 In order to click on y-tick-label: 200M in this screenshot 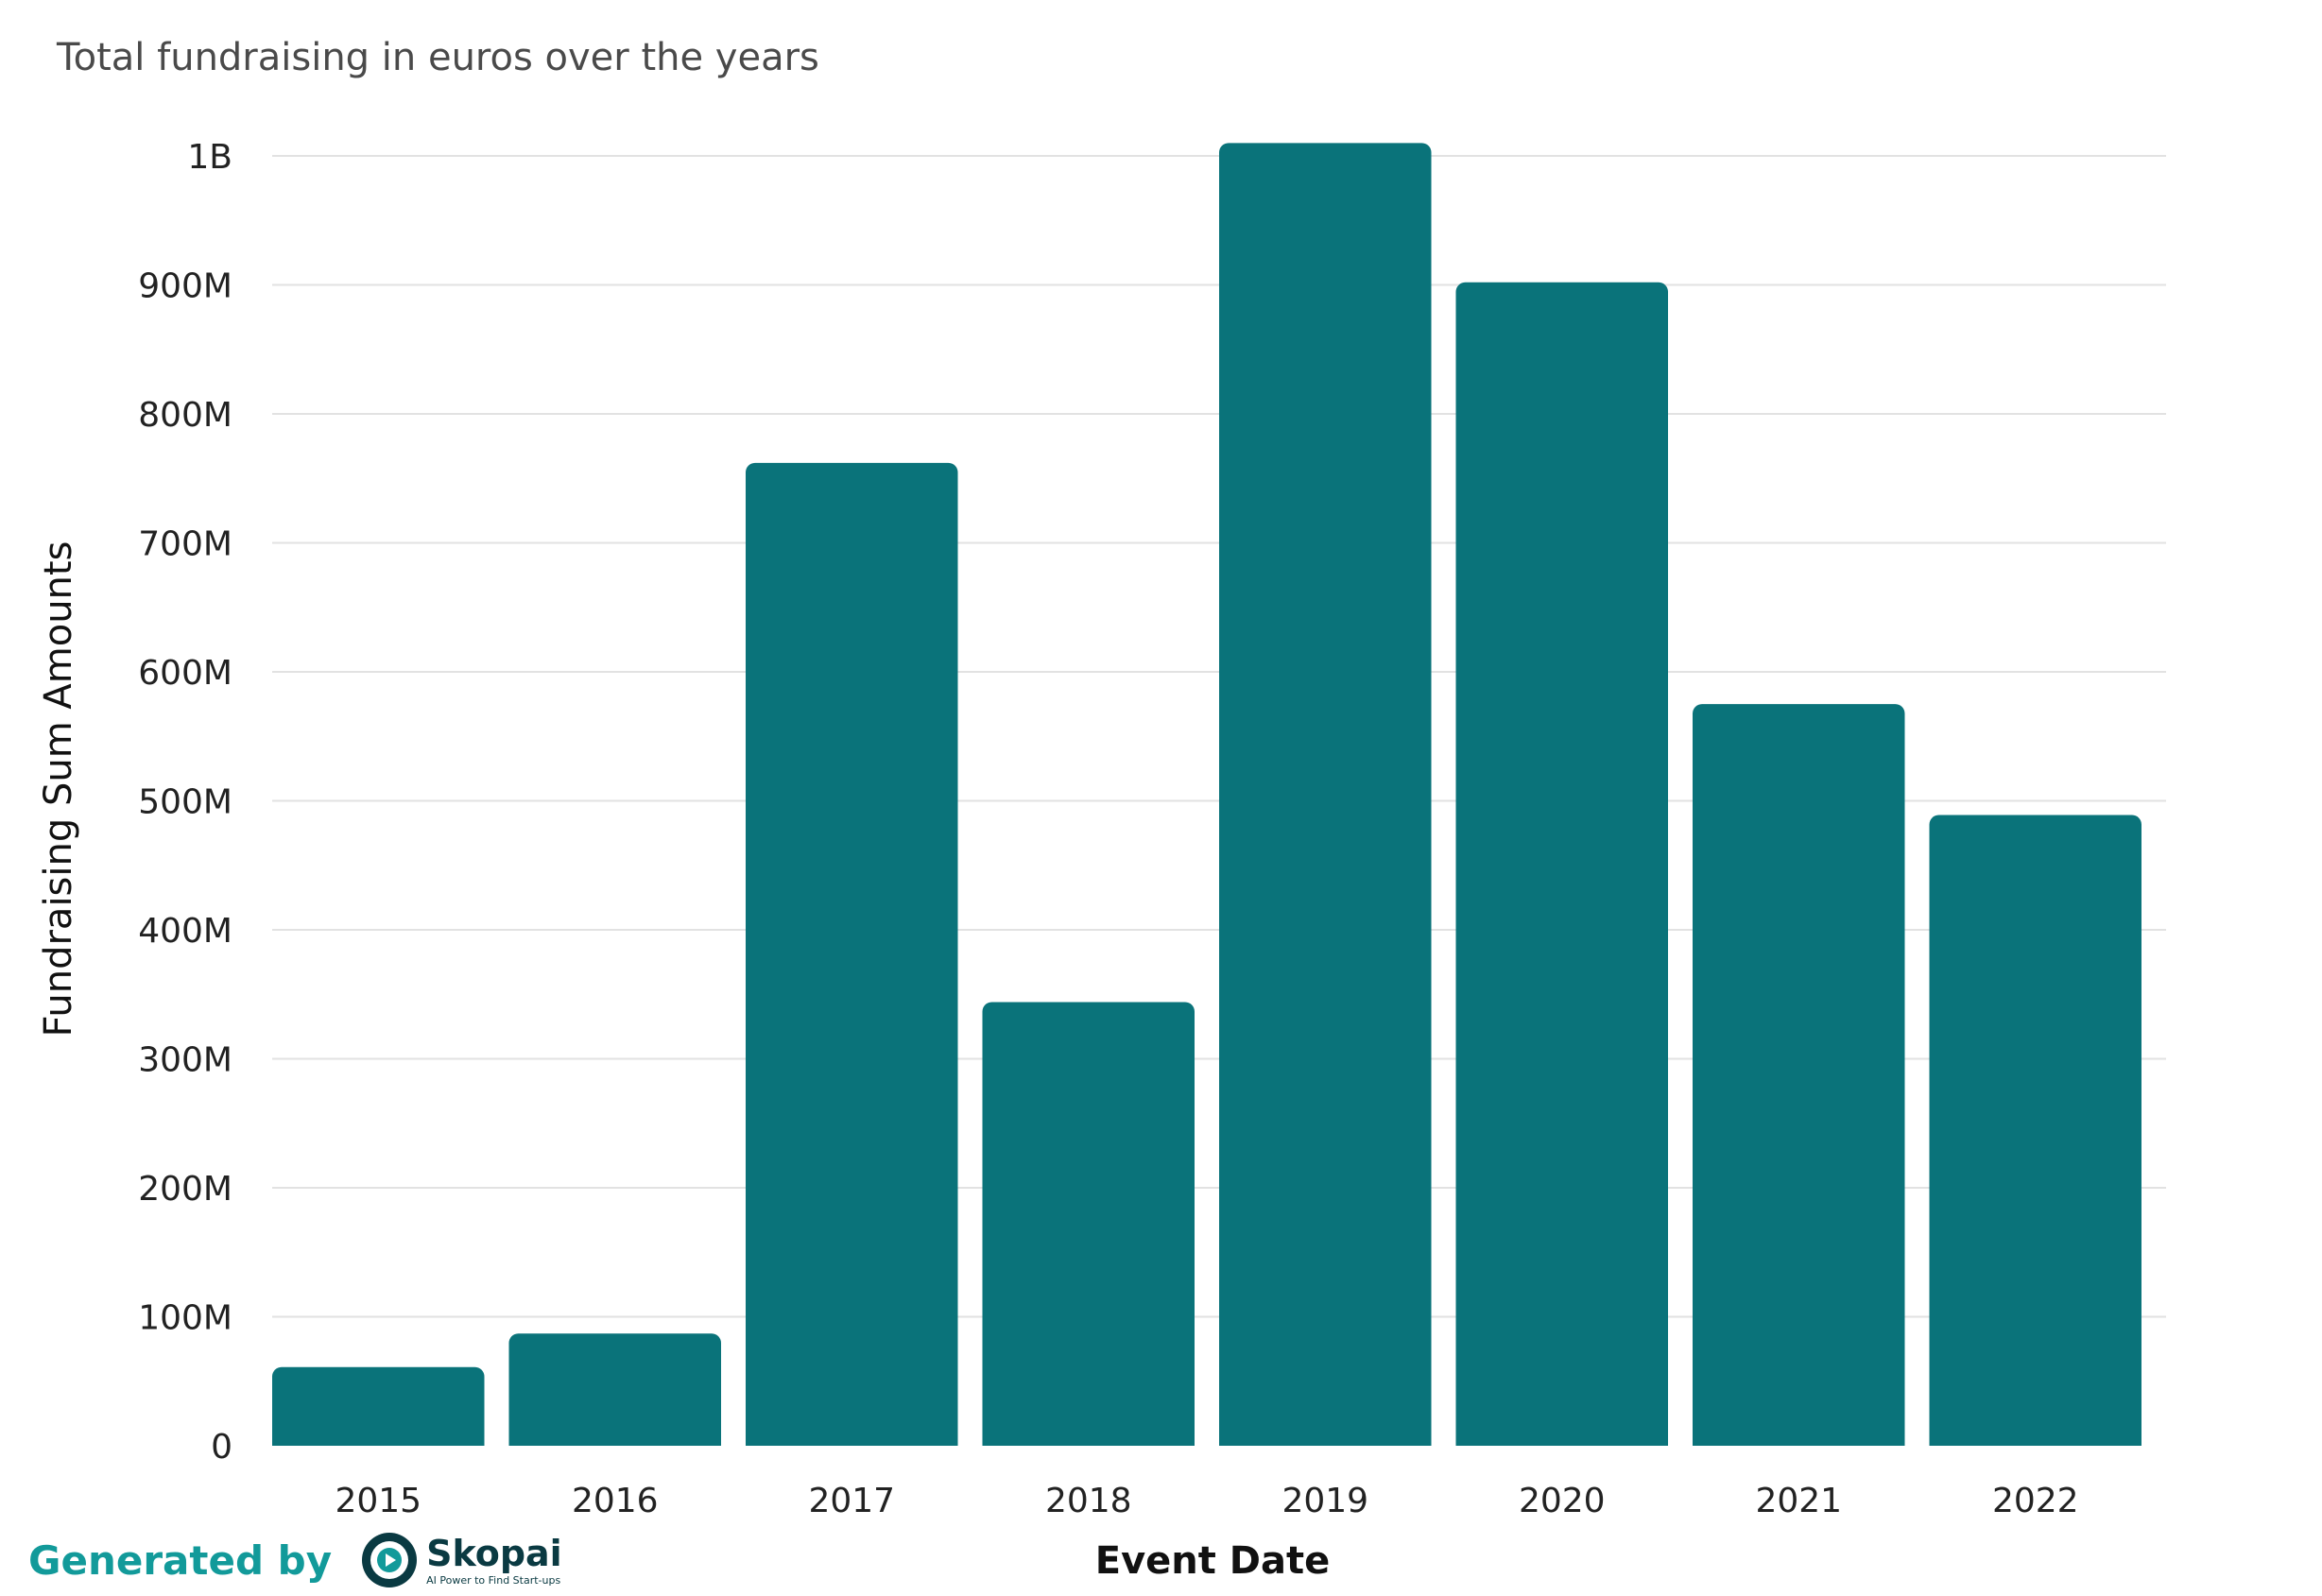, I will do `click(185, 1189)`.